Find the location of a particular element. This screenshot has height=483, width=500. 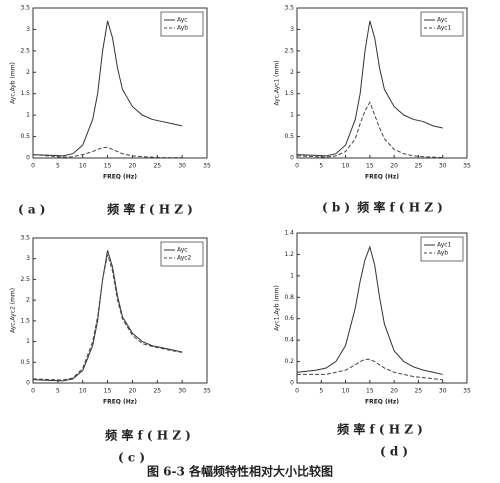

y-tick-label: 0.8 is located at coordinates (289, 297).